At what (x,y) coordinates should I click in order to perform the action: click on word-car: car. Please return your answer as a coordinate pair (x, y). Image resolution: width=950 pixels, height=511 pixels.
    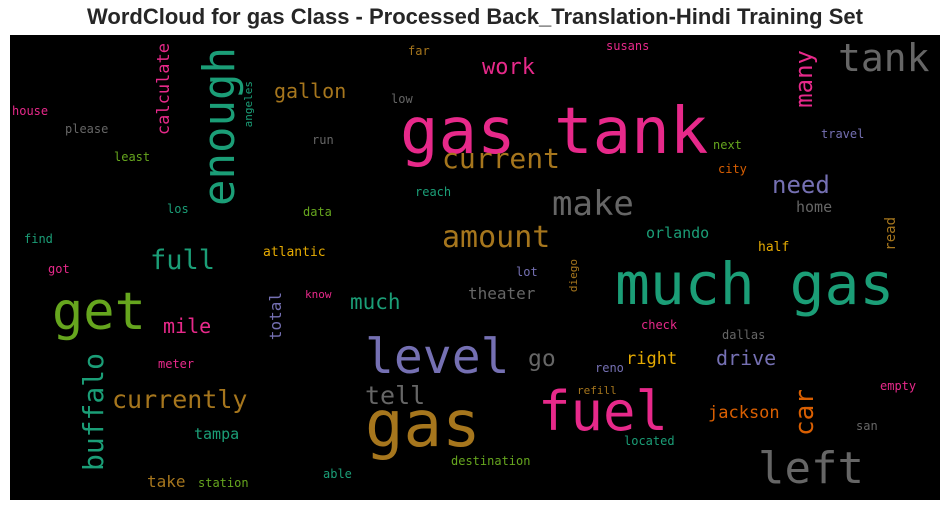
    Looking at the image, I should click on (805, 412).